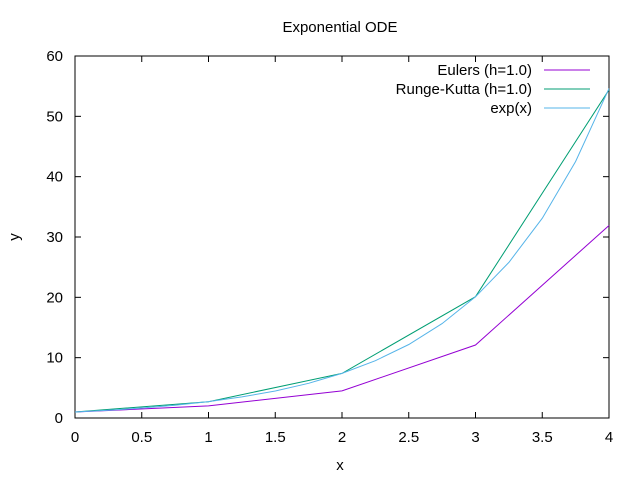 The image size is (640, 480). Describe the element at coordinates (275, 437) in the screenshot. I see `x-tick-label: 1.5` at that location.